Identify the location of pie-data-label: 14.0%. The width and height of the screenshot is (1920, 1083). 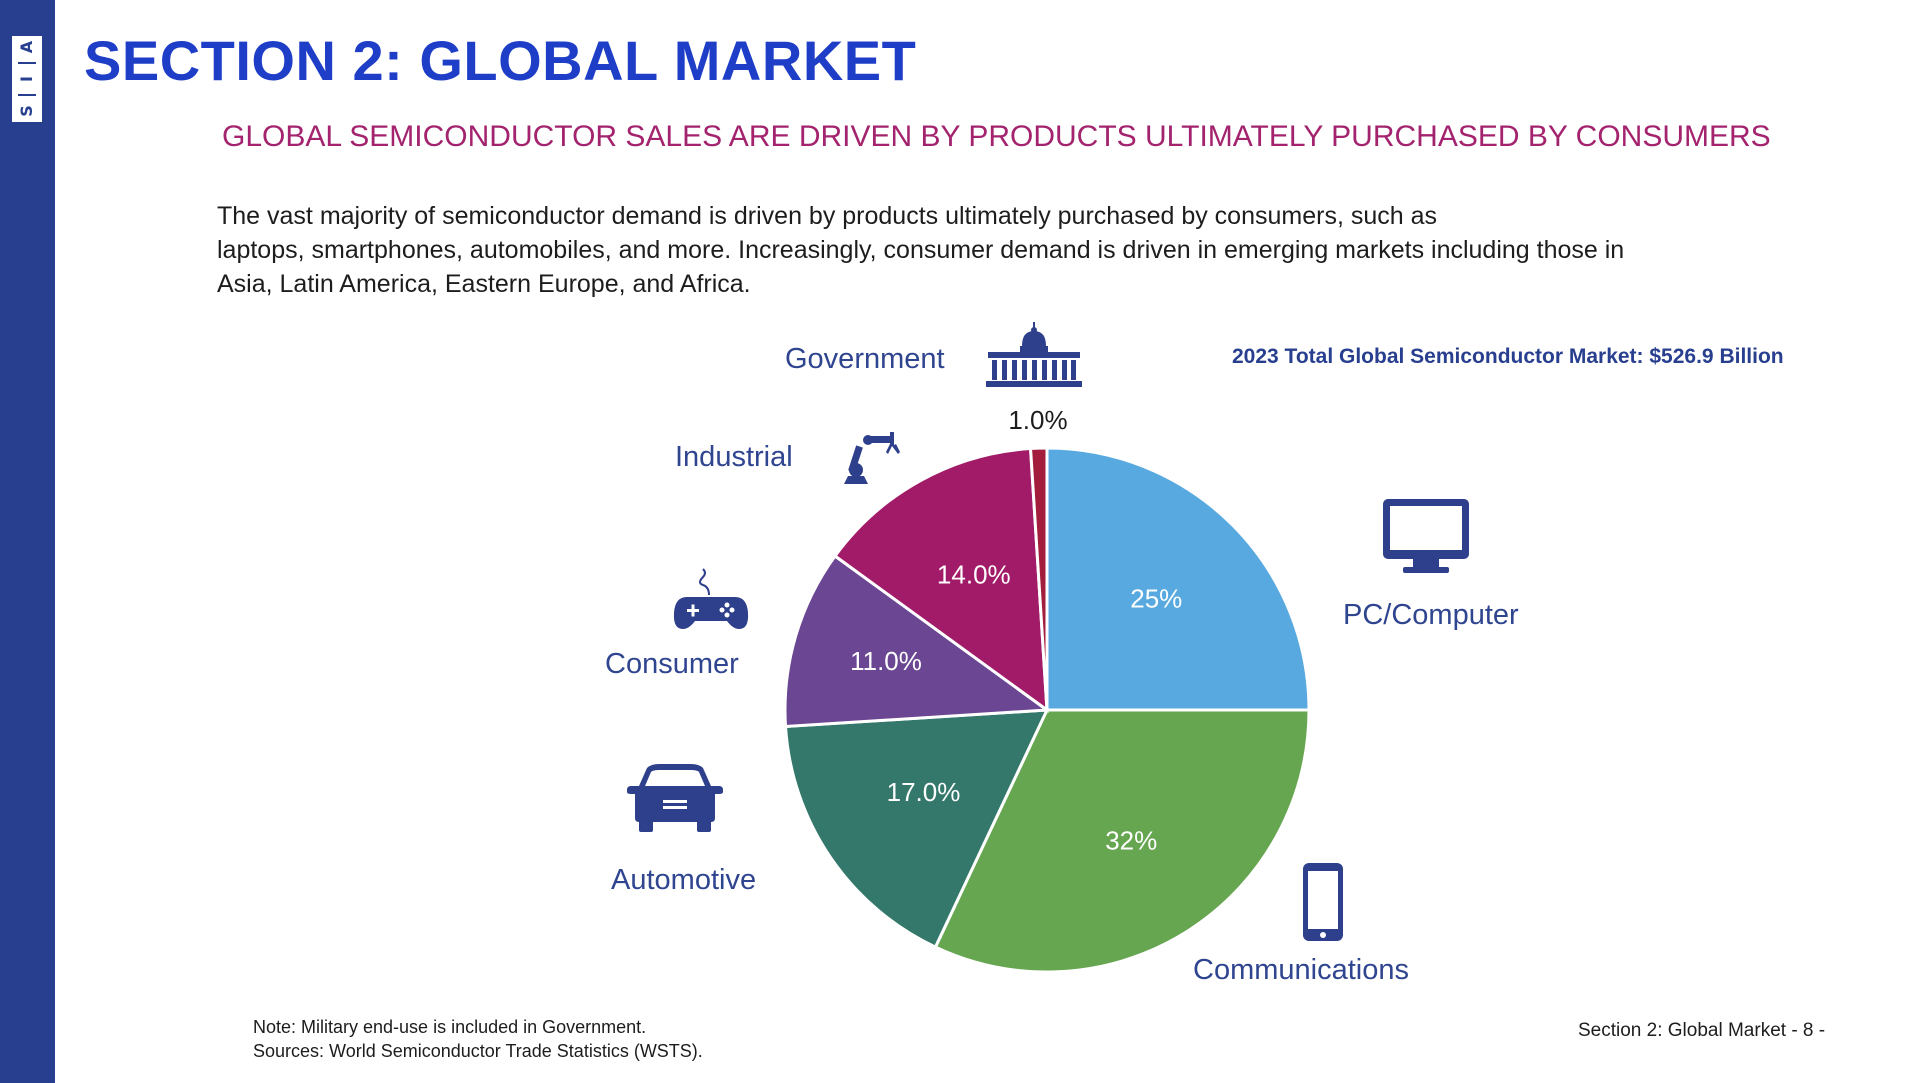
(974, 575).